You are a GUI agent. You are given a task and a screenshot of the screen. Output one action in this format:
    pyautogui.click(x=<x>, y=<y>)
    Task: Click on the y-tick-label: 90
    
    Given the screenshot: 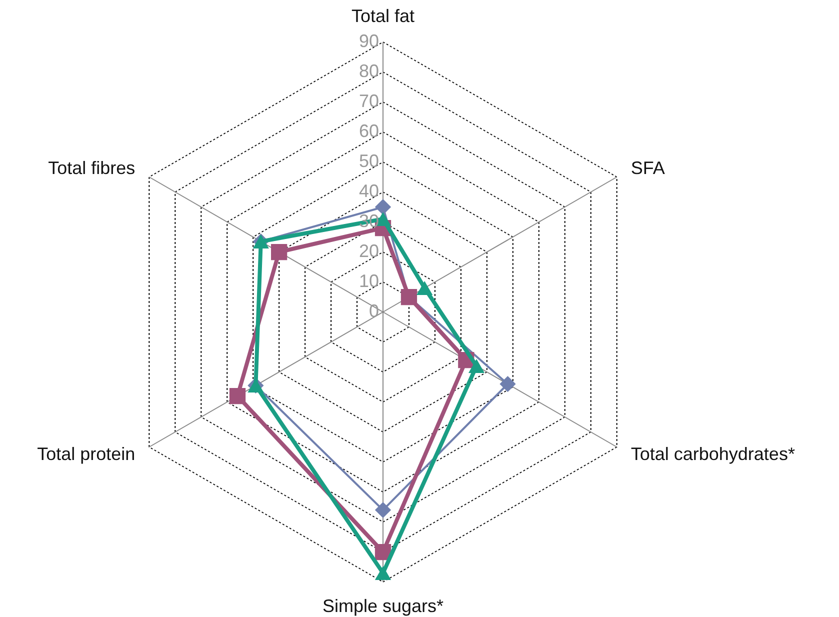 What is the action you would take?
    pyautogui.click(x=368, y=41)
    